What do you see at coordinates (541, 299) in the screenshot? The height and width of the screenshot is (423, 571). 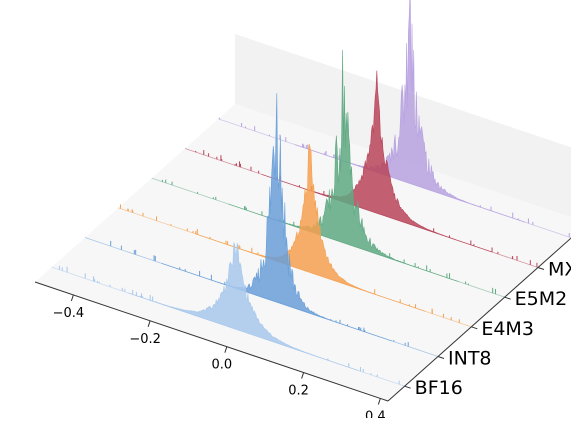 I see `y-tick-label: E5M2` at bounding box center [541, 299].